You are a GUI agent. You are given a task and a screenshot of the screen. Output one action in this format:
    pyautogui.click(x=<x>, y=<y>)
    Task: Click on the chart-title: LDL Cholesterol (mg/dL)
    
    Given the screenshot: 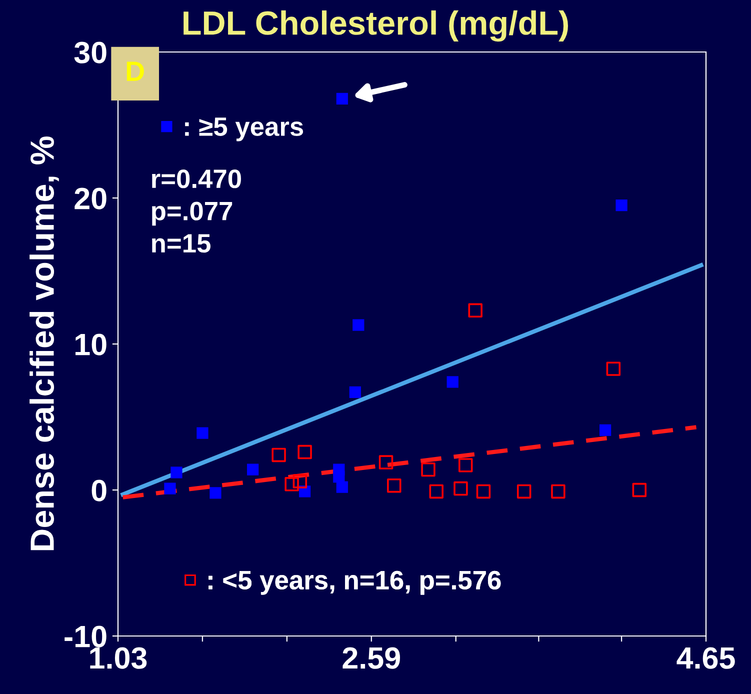 What is the action you would take?
    pyautogui.click(x=376, y=26)
    